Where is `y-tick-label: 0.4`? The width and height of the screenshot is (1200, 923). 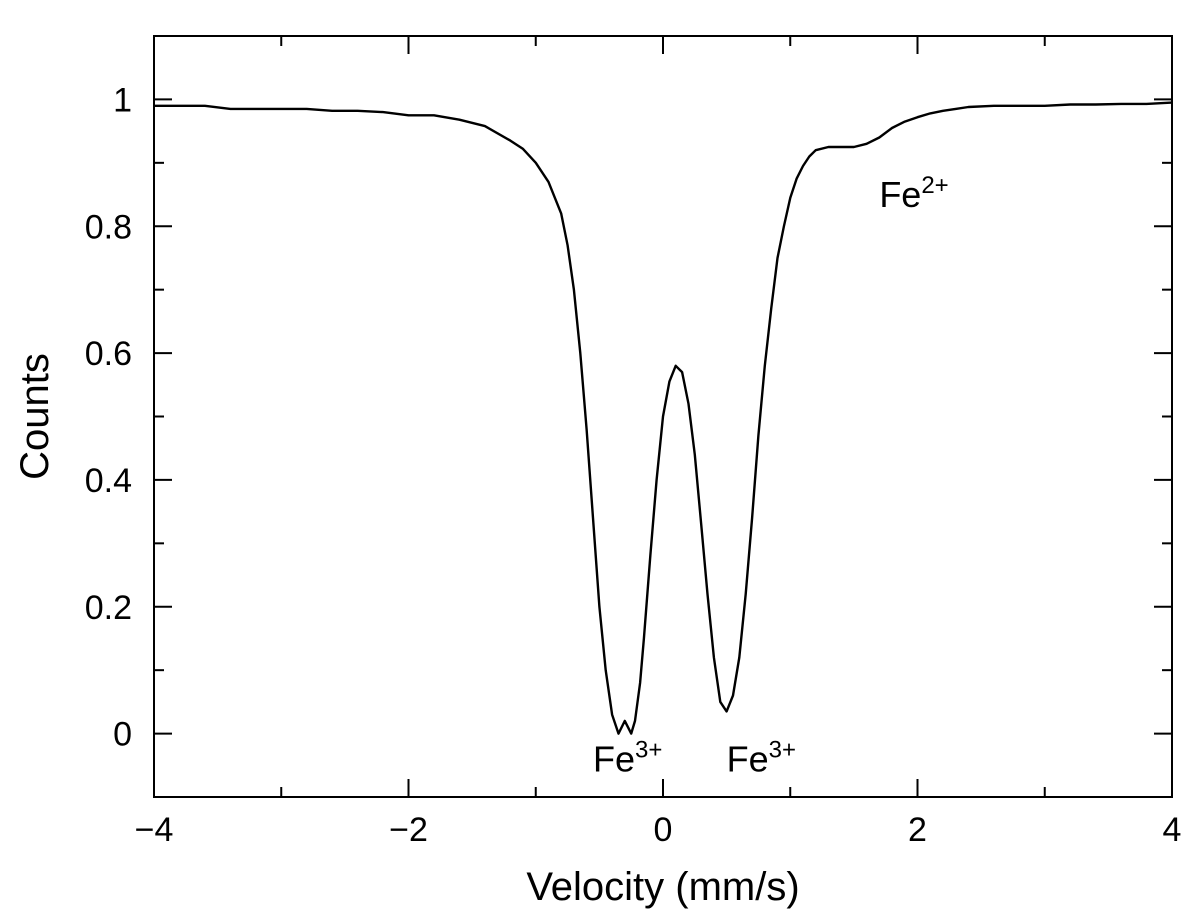
y-tick-label: 0.4 is located at coordinates (108, 481).